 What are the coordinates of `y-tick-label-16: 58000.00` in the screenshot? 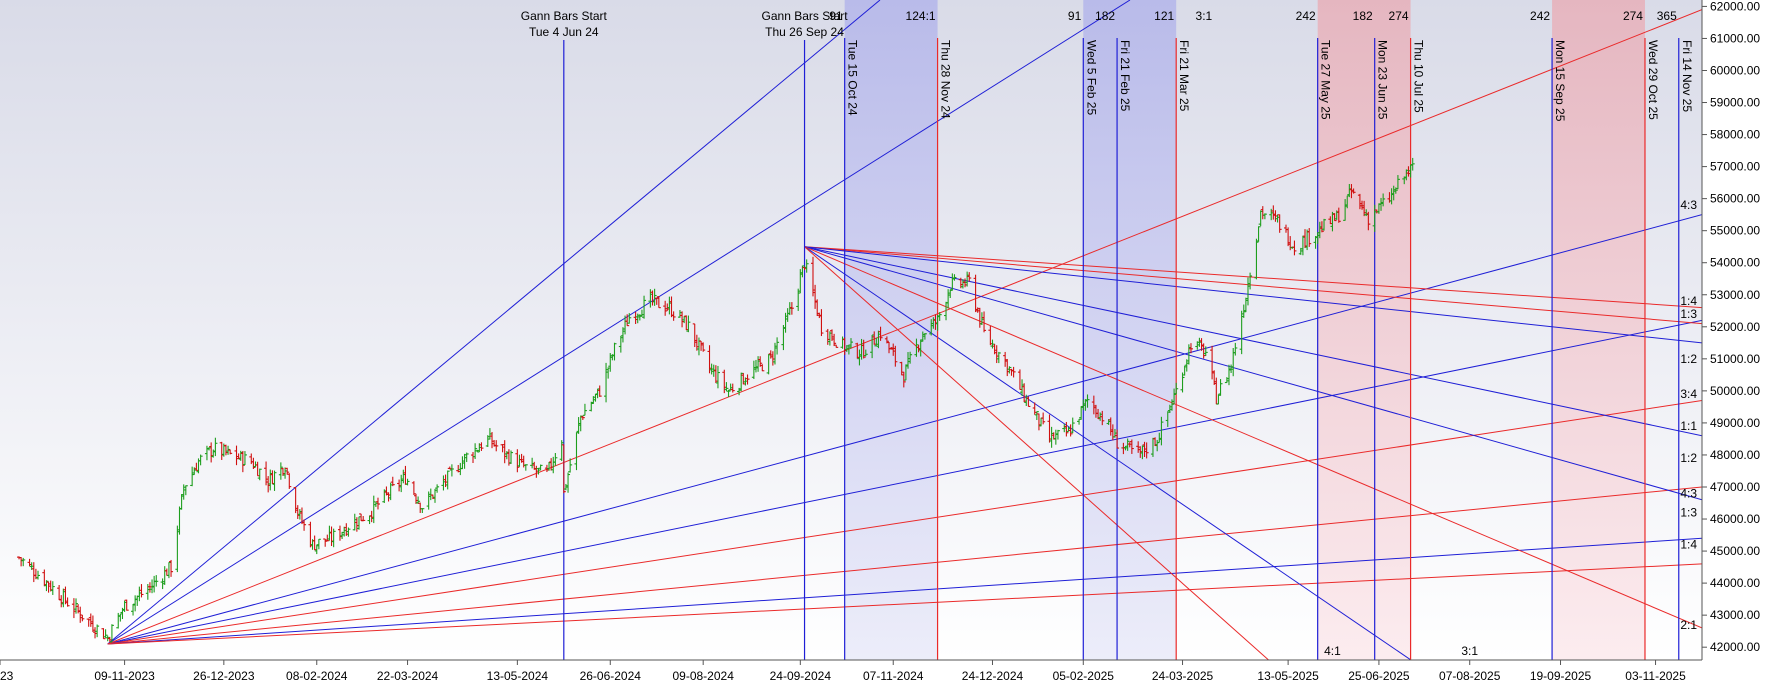 It's located at (1735, 135).